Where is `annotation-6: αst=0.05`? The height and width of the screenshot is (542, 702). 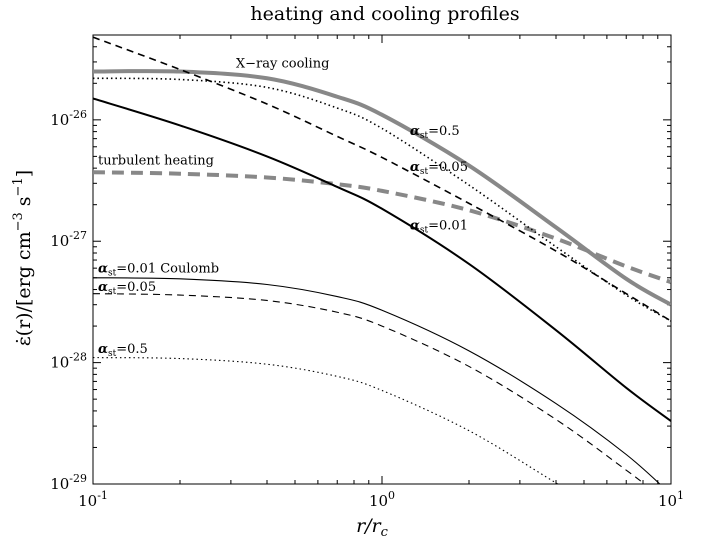 annotation-6: αst=0.05 is located at coordinates (127, 288).